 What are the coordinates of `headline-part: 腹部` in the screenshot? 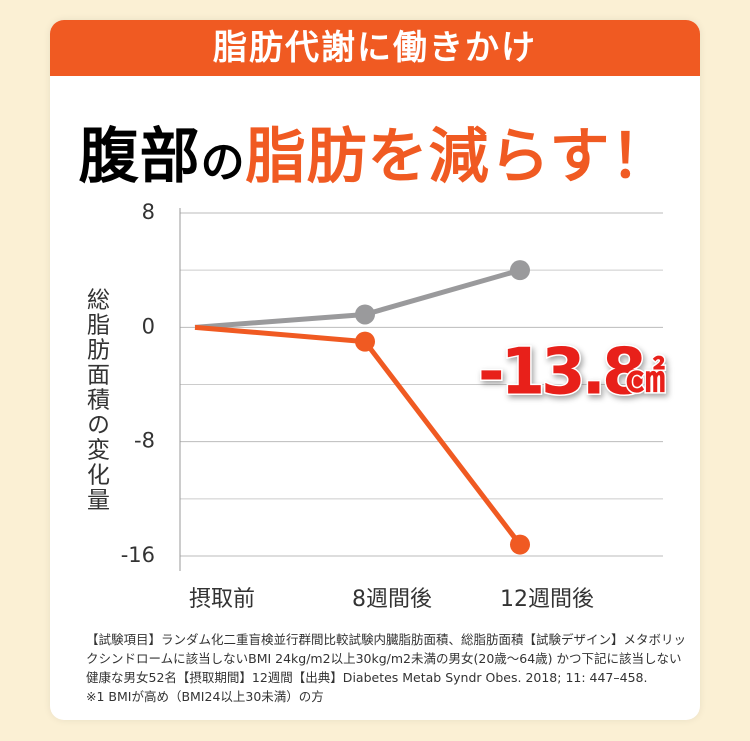 It's located at (139, 157).